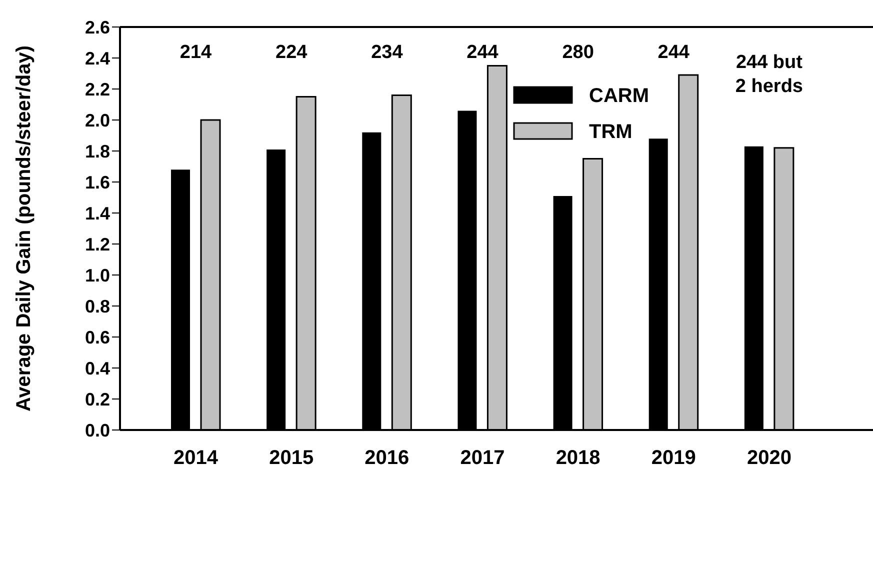 This screenshot has width=873, height=562. I want to click on x-tick-label: 2018, so click(578, 458).